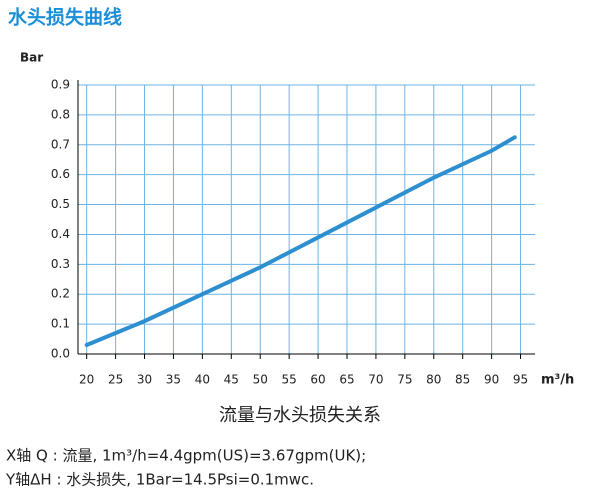  Describe the element at coordinates (433, 380) in the screenshot. I see `x-tick-label: 80` at that location.